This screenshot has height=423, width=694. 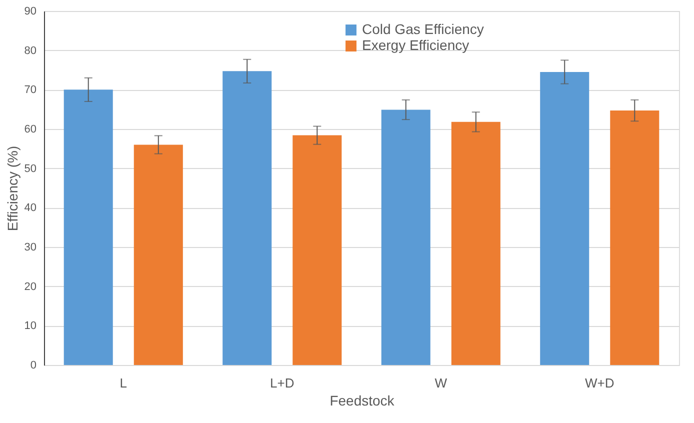 I want to click on y-tick-label: 70, so click(x=30, y=90).